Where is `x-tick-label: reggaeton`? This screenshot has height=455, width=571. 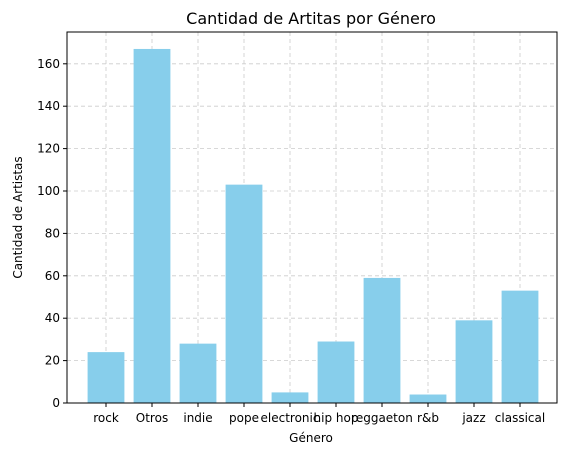 x-tick-label: reggaeton is located at coordinates (382, 418).